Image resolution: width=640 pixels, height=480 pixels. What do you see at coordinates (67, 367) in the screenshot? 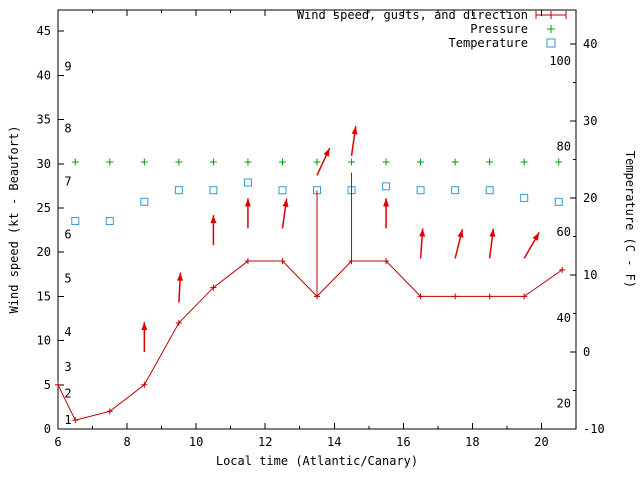
I see `svg-text: 3` at bounding box center [67, 367].